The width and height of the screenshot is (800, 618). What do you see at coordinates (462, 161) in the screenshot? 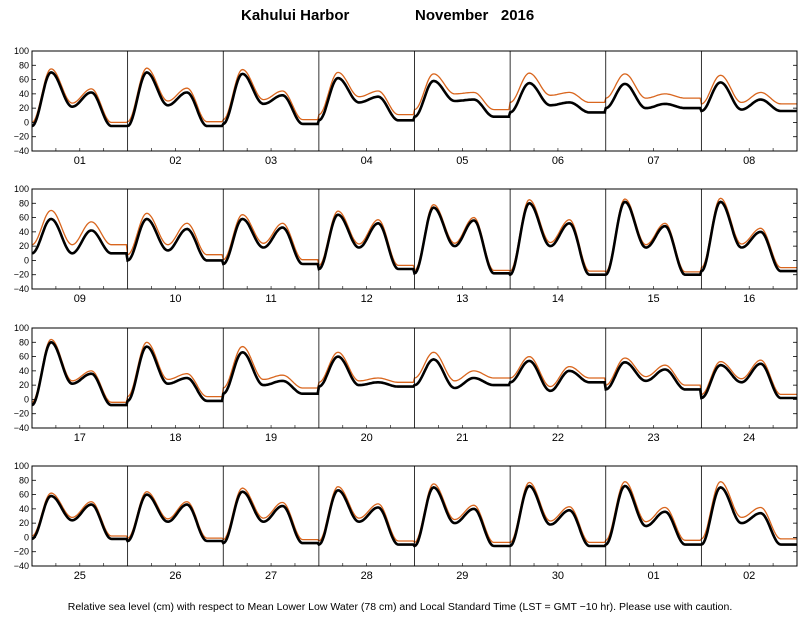
I see `day-label: 05` at bounding box center [462, 161].